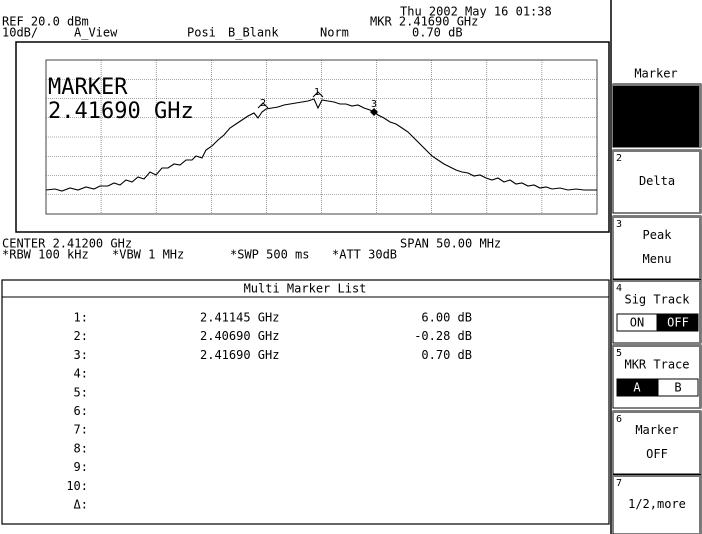 The height and width of the screenshot is (534, 702). What do you see at coordinates (374, 112) in the screenshot?
I see `active-marker-symbol` at bounding box center [374, 112].